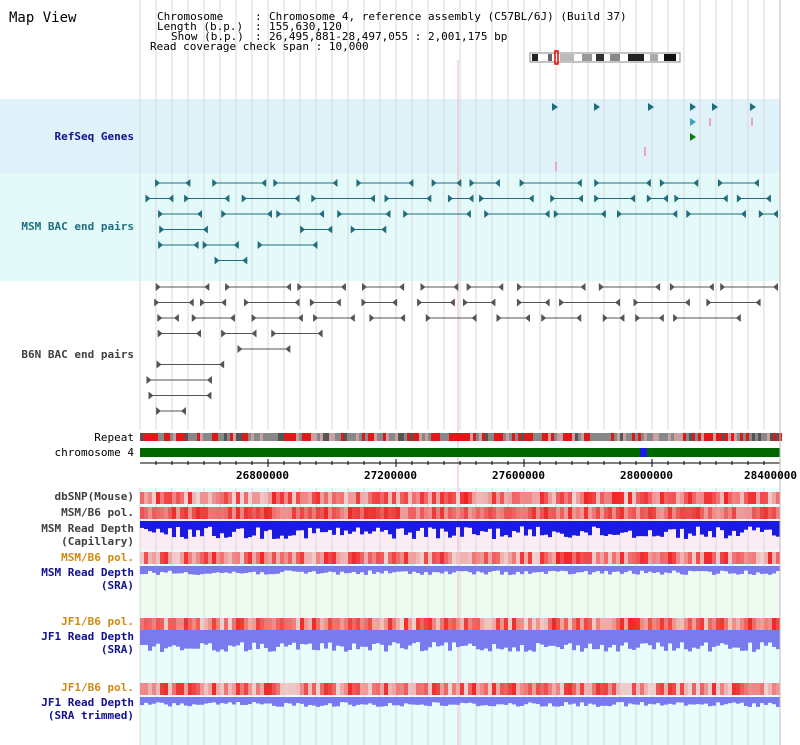  What do you see at coordinates (605, 57) in the screenshot?
I see `ideogram-outline` at bounding box center [605, 57].